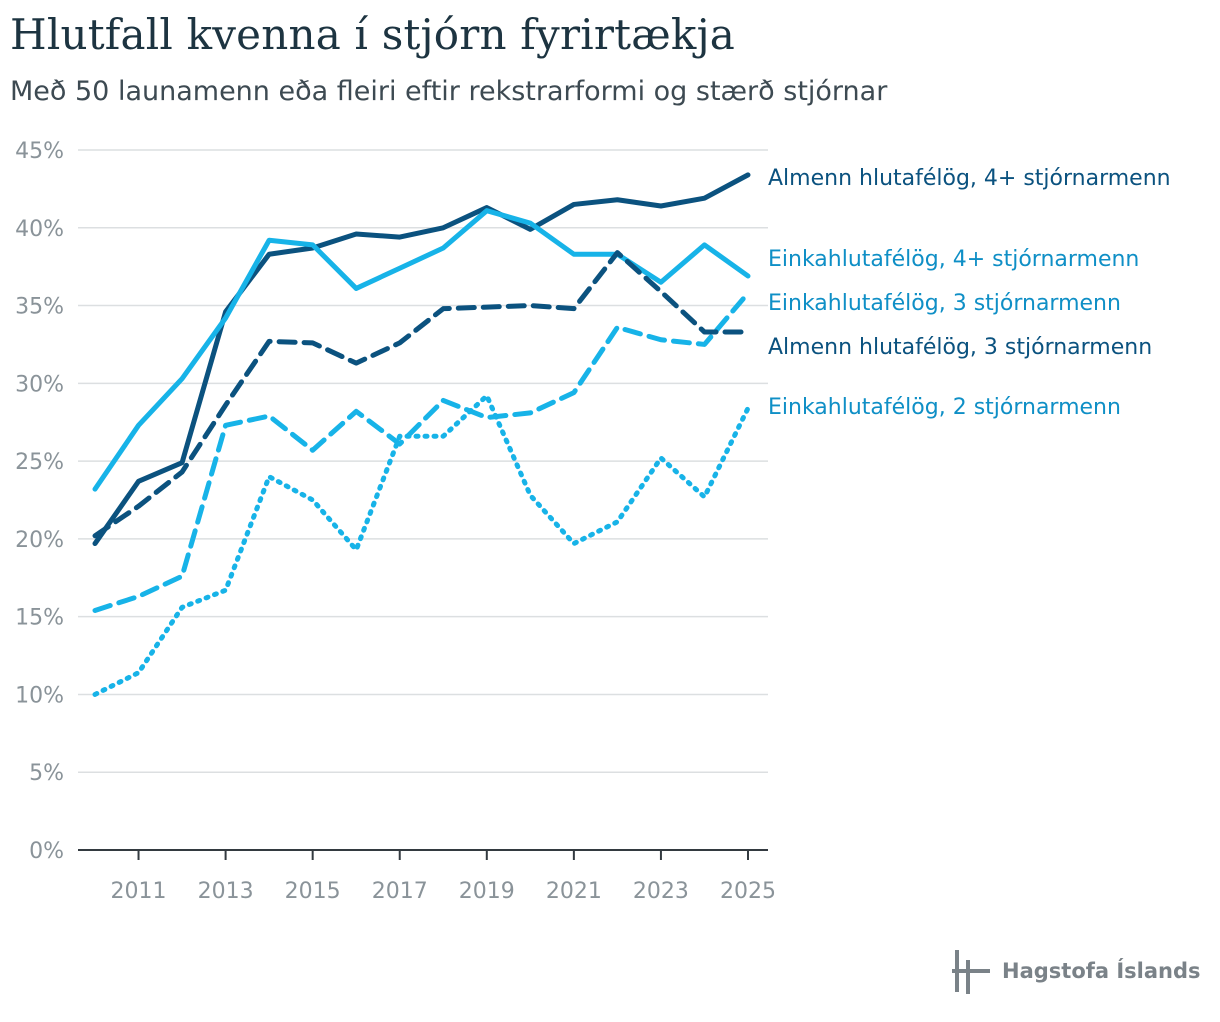 This screenshot has width=1220, height=1022. What do you see at coordinates (487, 891) in the screenshot?
I see `x-tick-label: 2019` at bounding box center [487, 891].